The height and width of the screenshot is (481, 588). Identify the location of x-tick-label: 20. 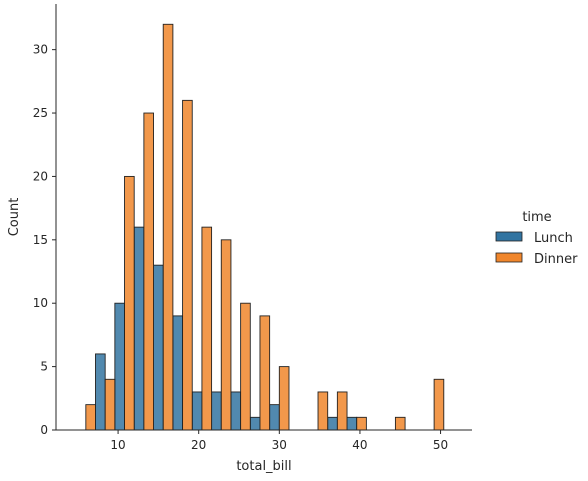
(198, 445).